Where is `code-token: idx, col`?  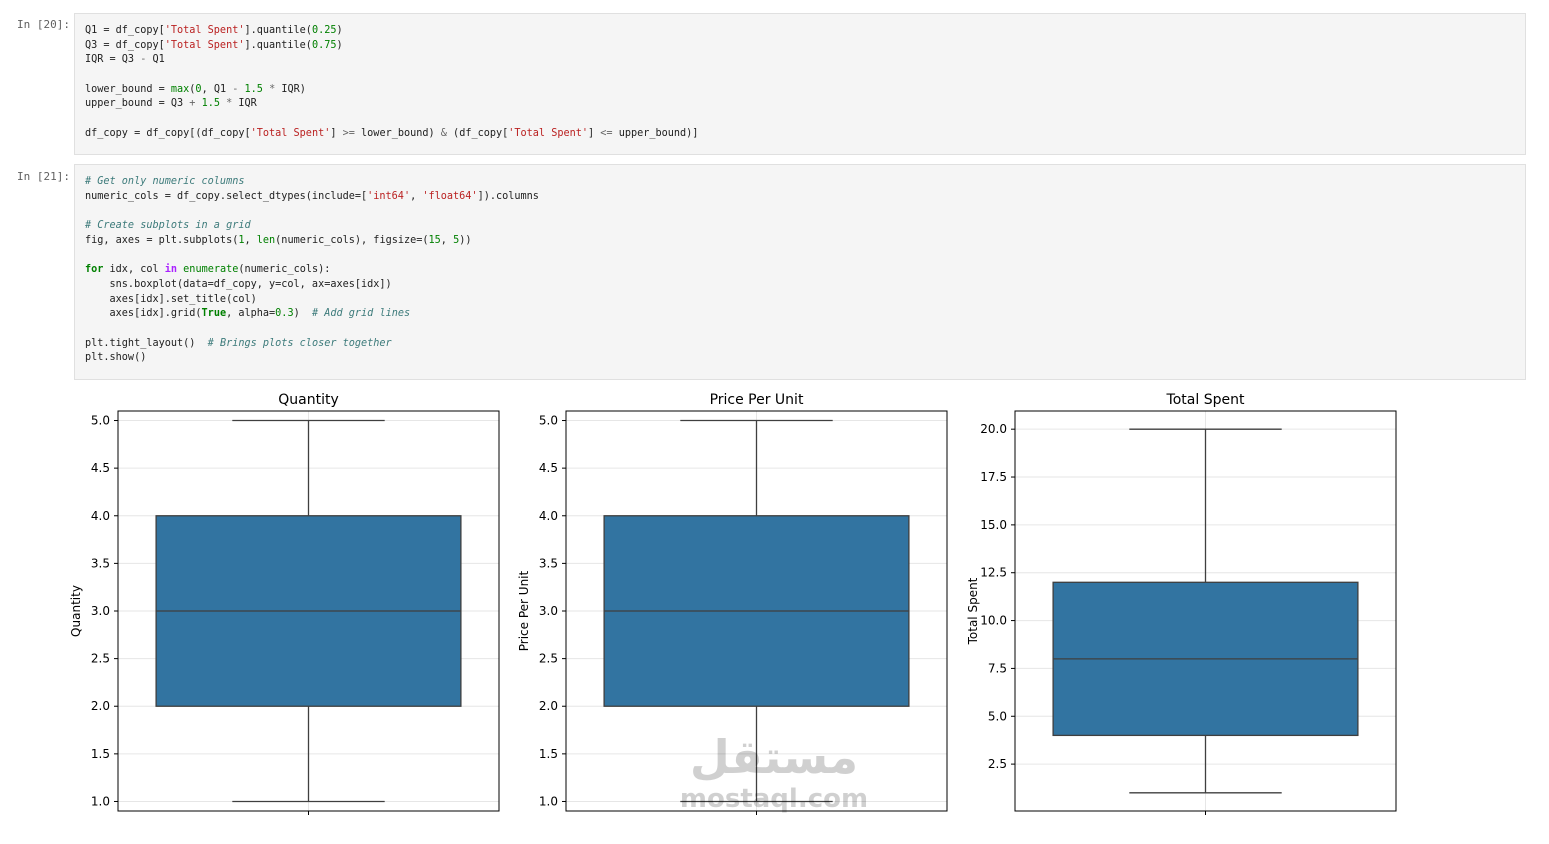 code-token: idx, col is located at coordinates (134, 270).